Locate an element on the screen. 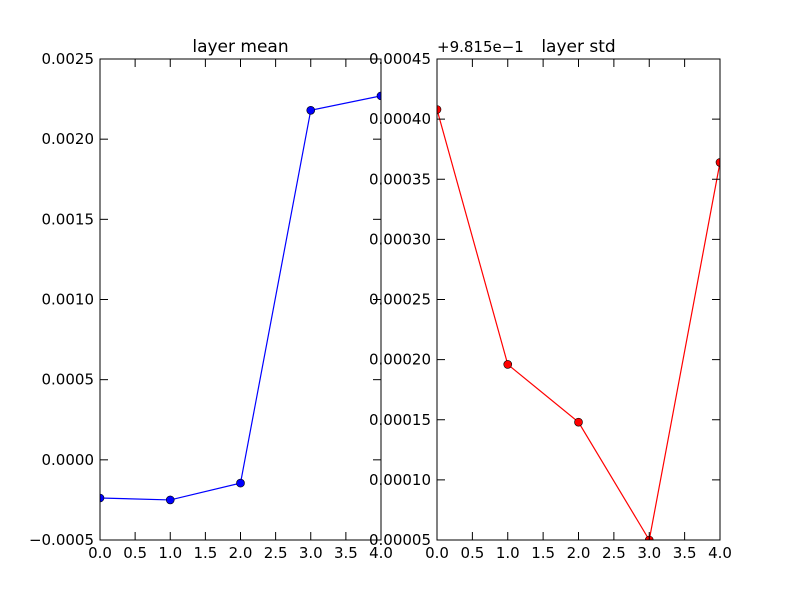 Image resolution: width=800 pixels, height=600 pixels. y-tick-label: 0.00025 is located at coordinates (400, 300).